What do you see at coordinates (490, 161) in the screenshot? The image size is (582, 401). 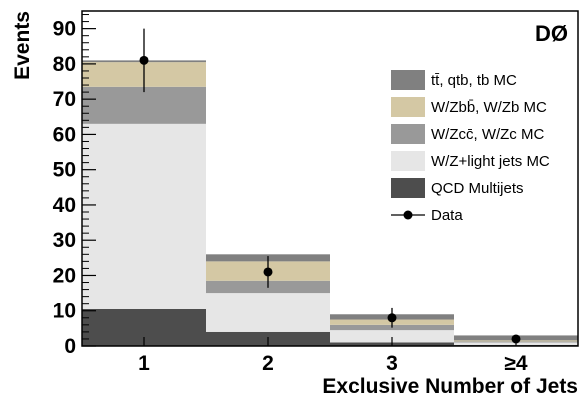 I see `legend-label: W/Z+light jets MC` at bounding box center [490, 161].